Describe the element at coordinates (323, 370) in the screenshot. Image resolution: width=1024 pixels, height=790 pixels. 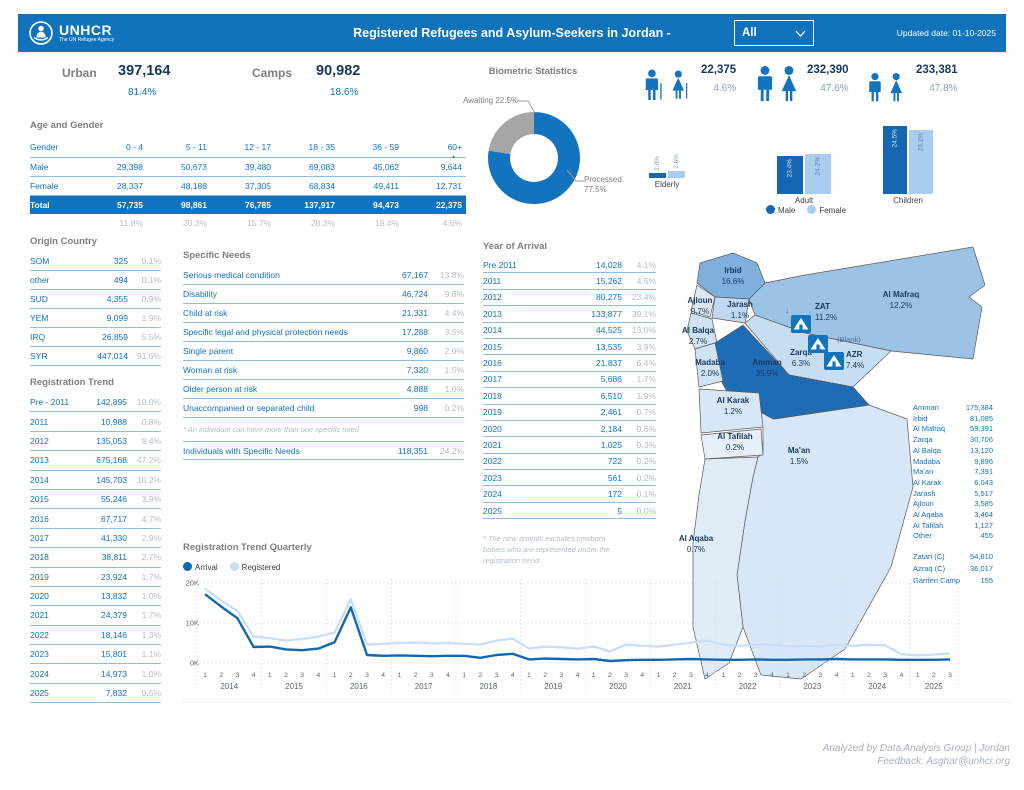
I see `specific-need-row: Woman at risk 7,320 1.5%` at that location.